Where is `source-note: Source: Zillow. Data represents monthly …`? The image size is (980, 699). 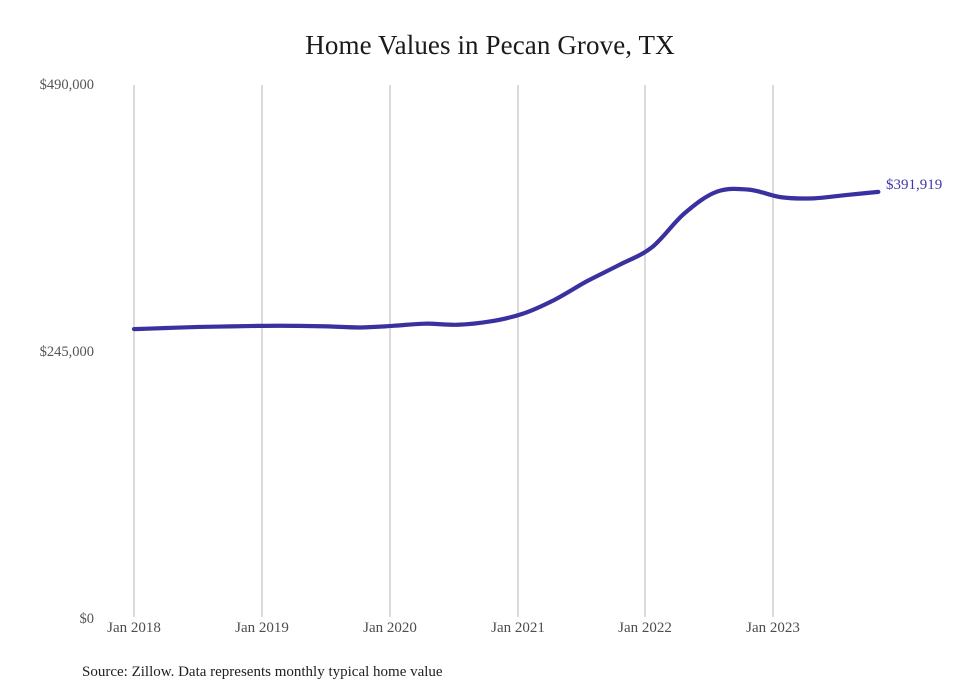 source-note: Source: Zillow. Data represents monthly … is located at coordinates (262, 672).